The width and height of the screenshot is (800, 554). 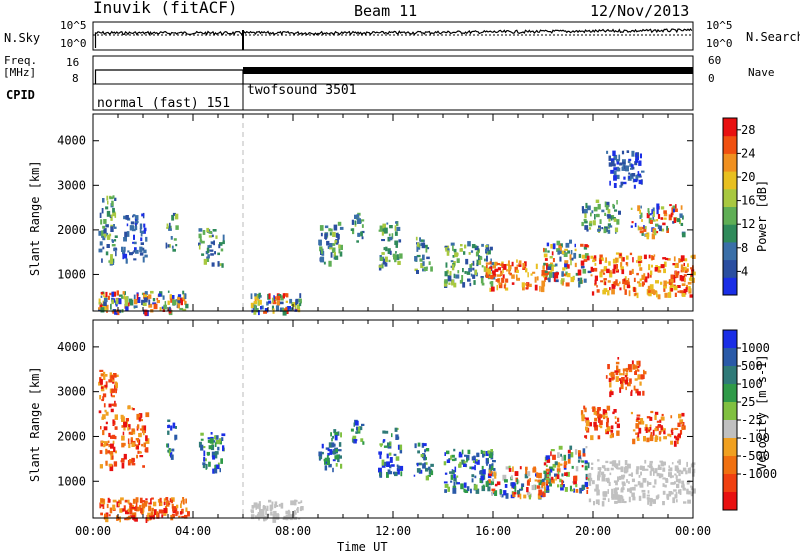 I want to click on velocity-color-step, so click(x=730, y=483).